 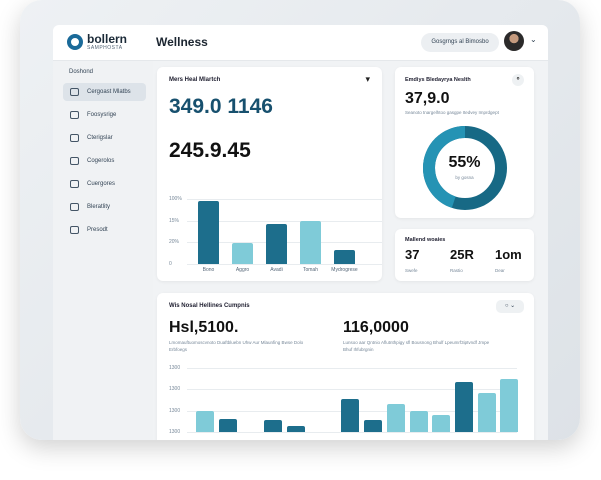 I want to click on chevron-down-icon: ▾, so click(x=367, y=79).